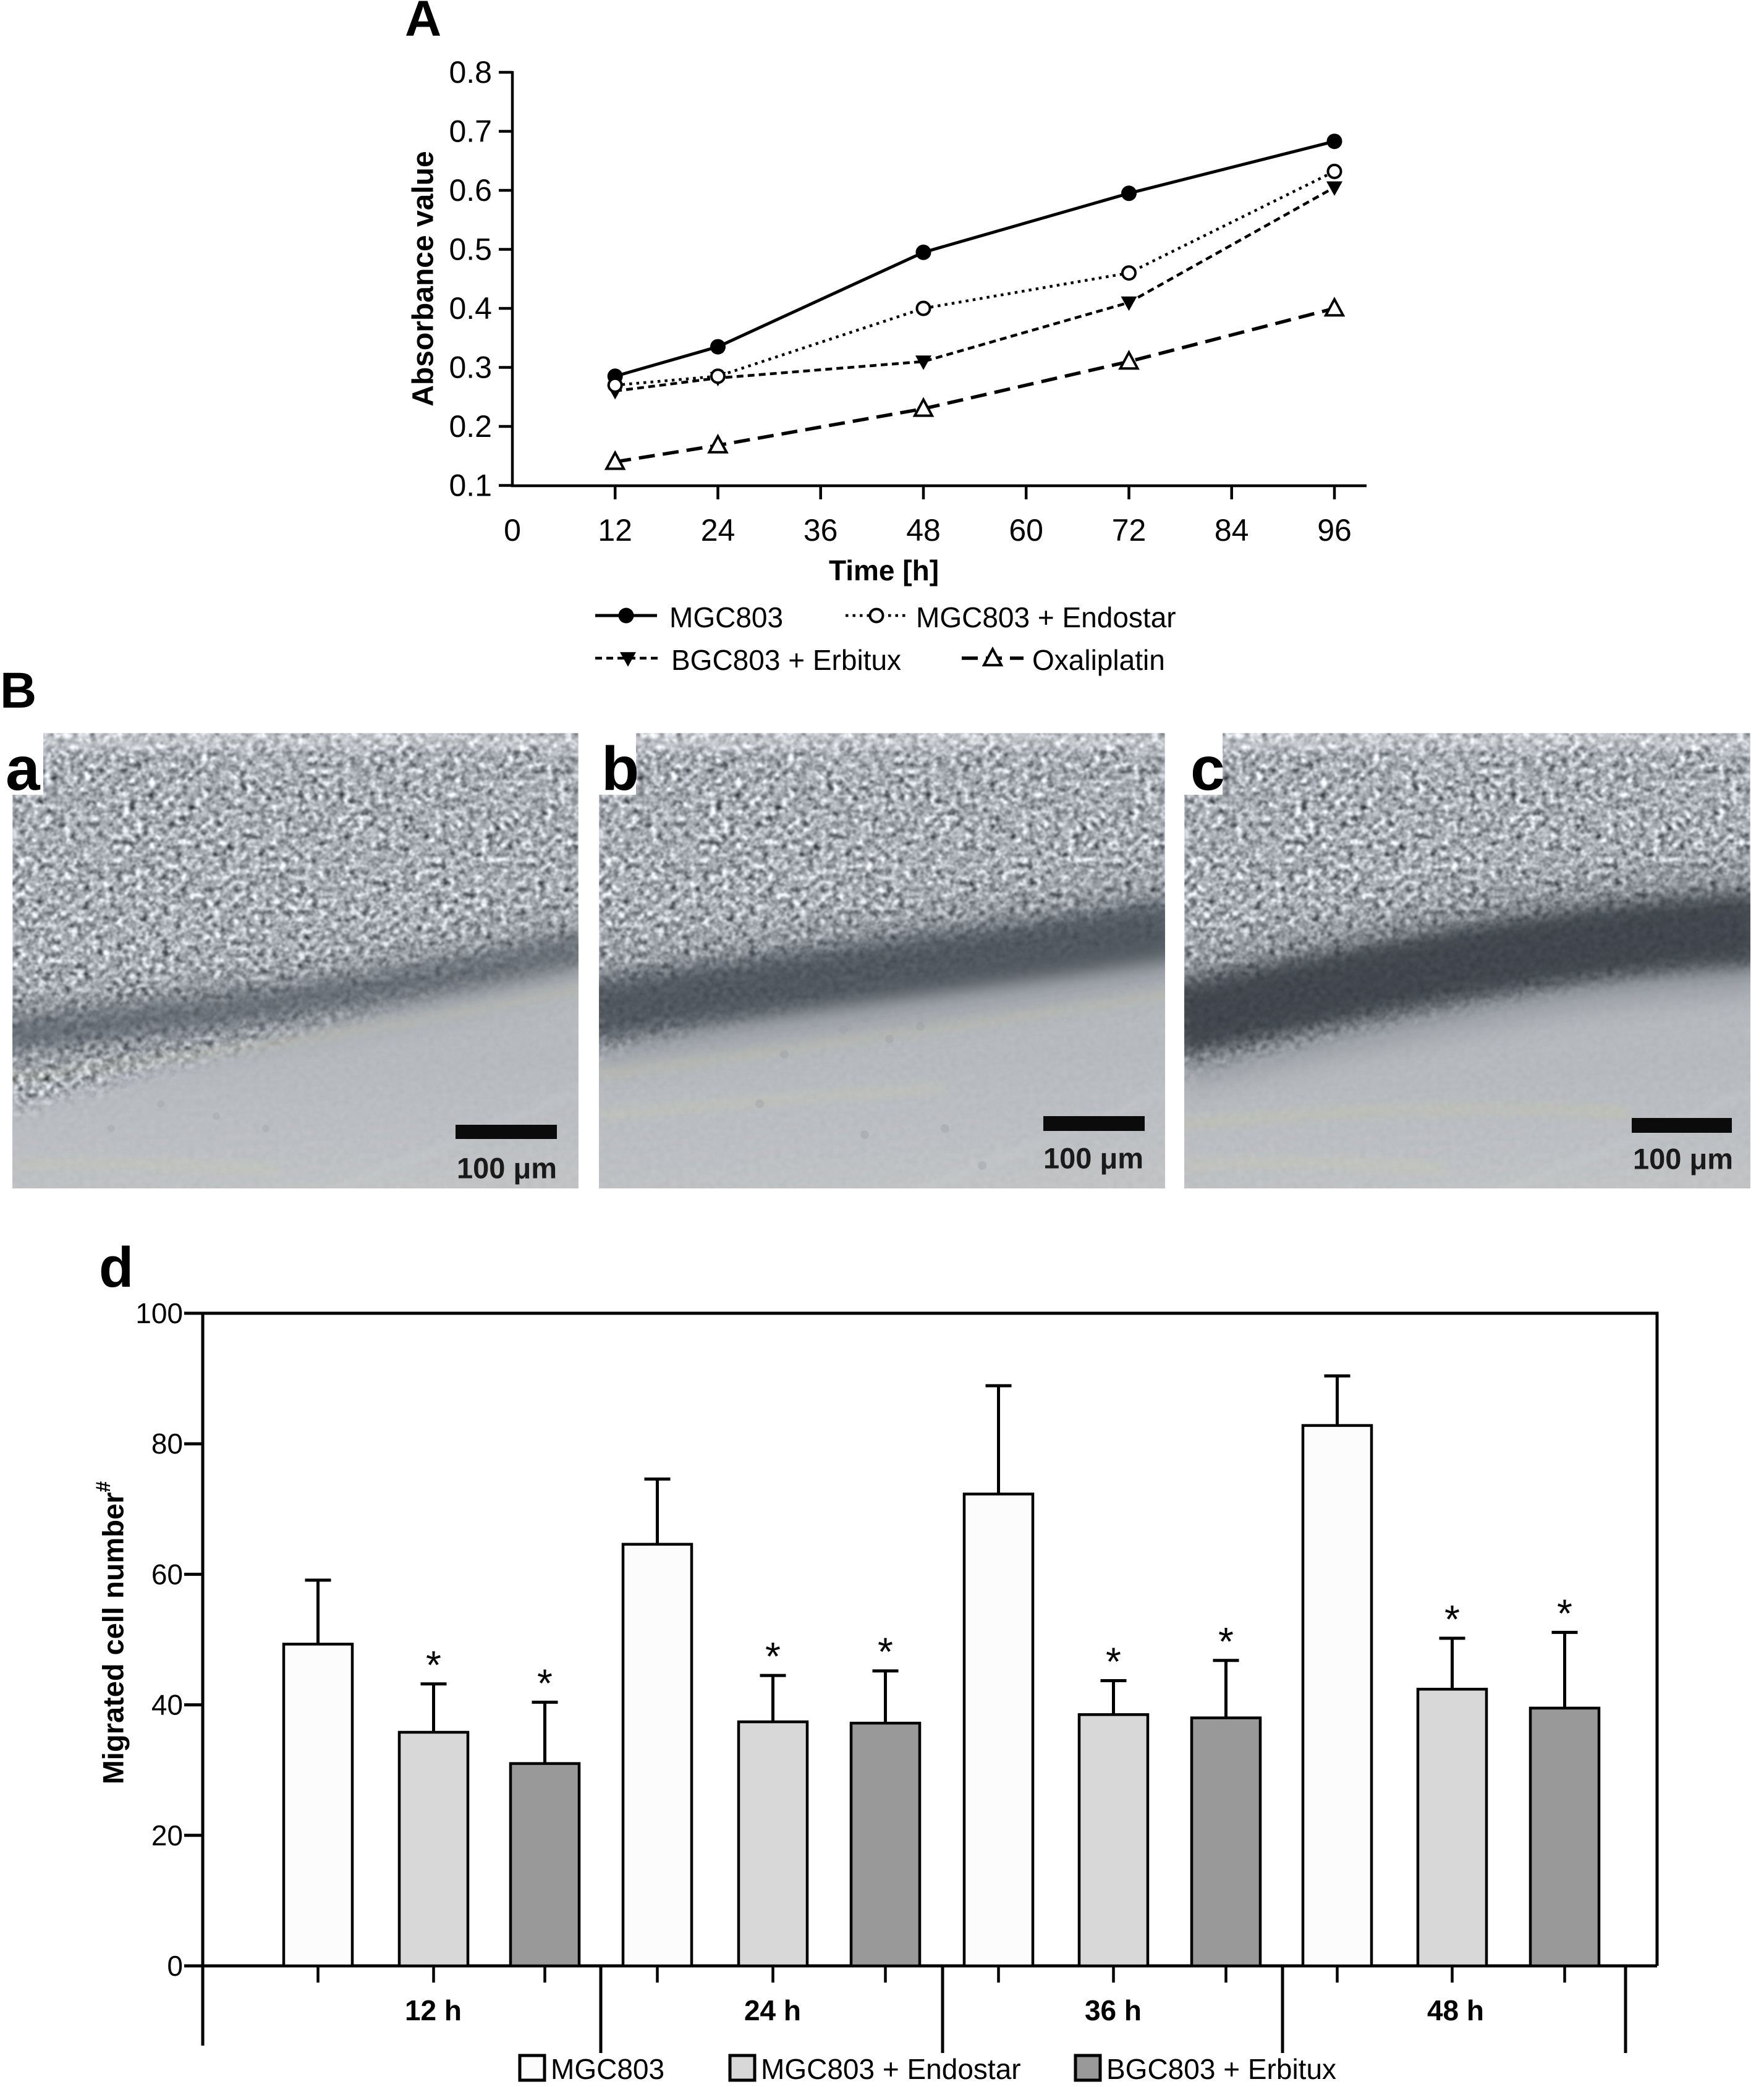  I want to click on svg-text: 72, so click(1129, 530).